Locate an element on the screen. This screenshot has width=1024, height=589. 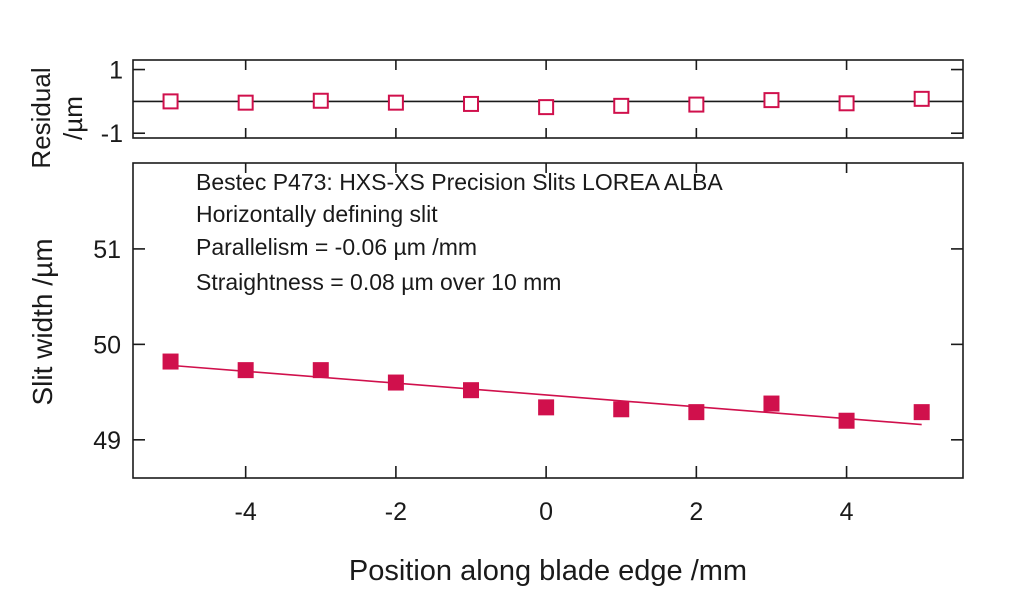
x-axis-label: Position along blade edge /mm is located at coordinates (548, 571).